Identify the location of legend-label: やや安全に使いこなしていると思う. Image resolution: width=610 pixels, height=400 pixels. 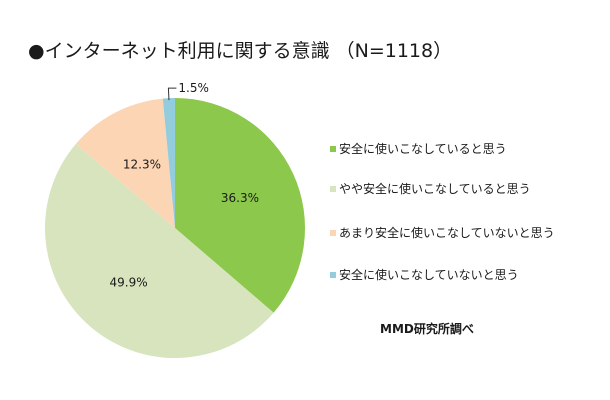
(435, 189).